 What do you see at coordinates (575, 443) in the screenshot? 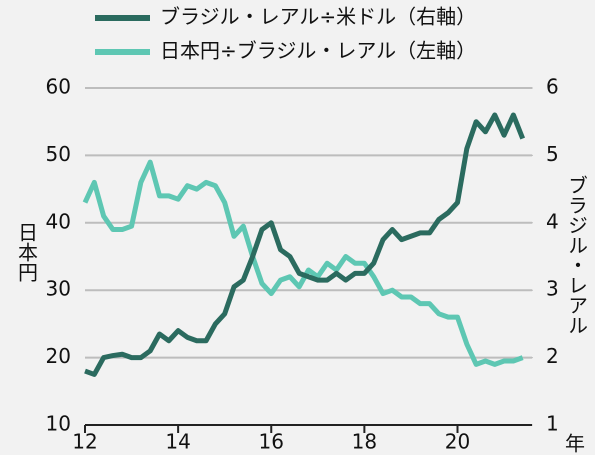
I see `x-axis-label: 年` at bounding box center [575, 443].